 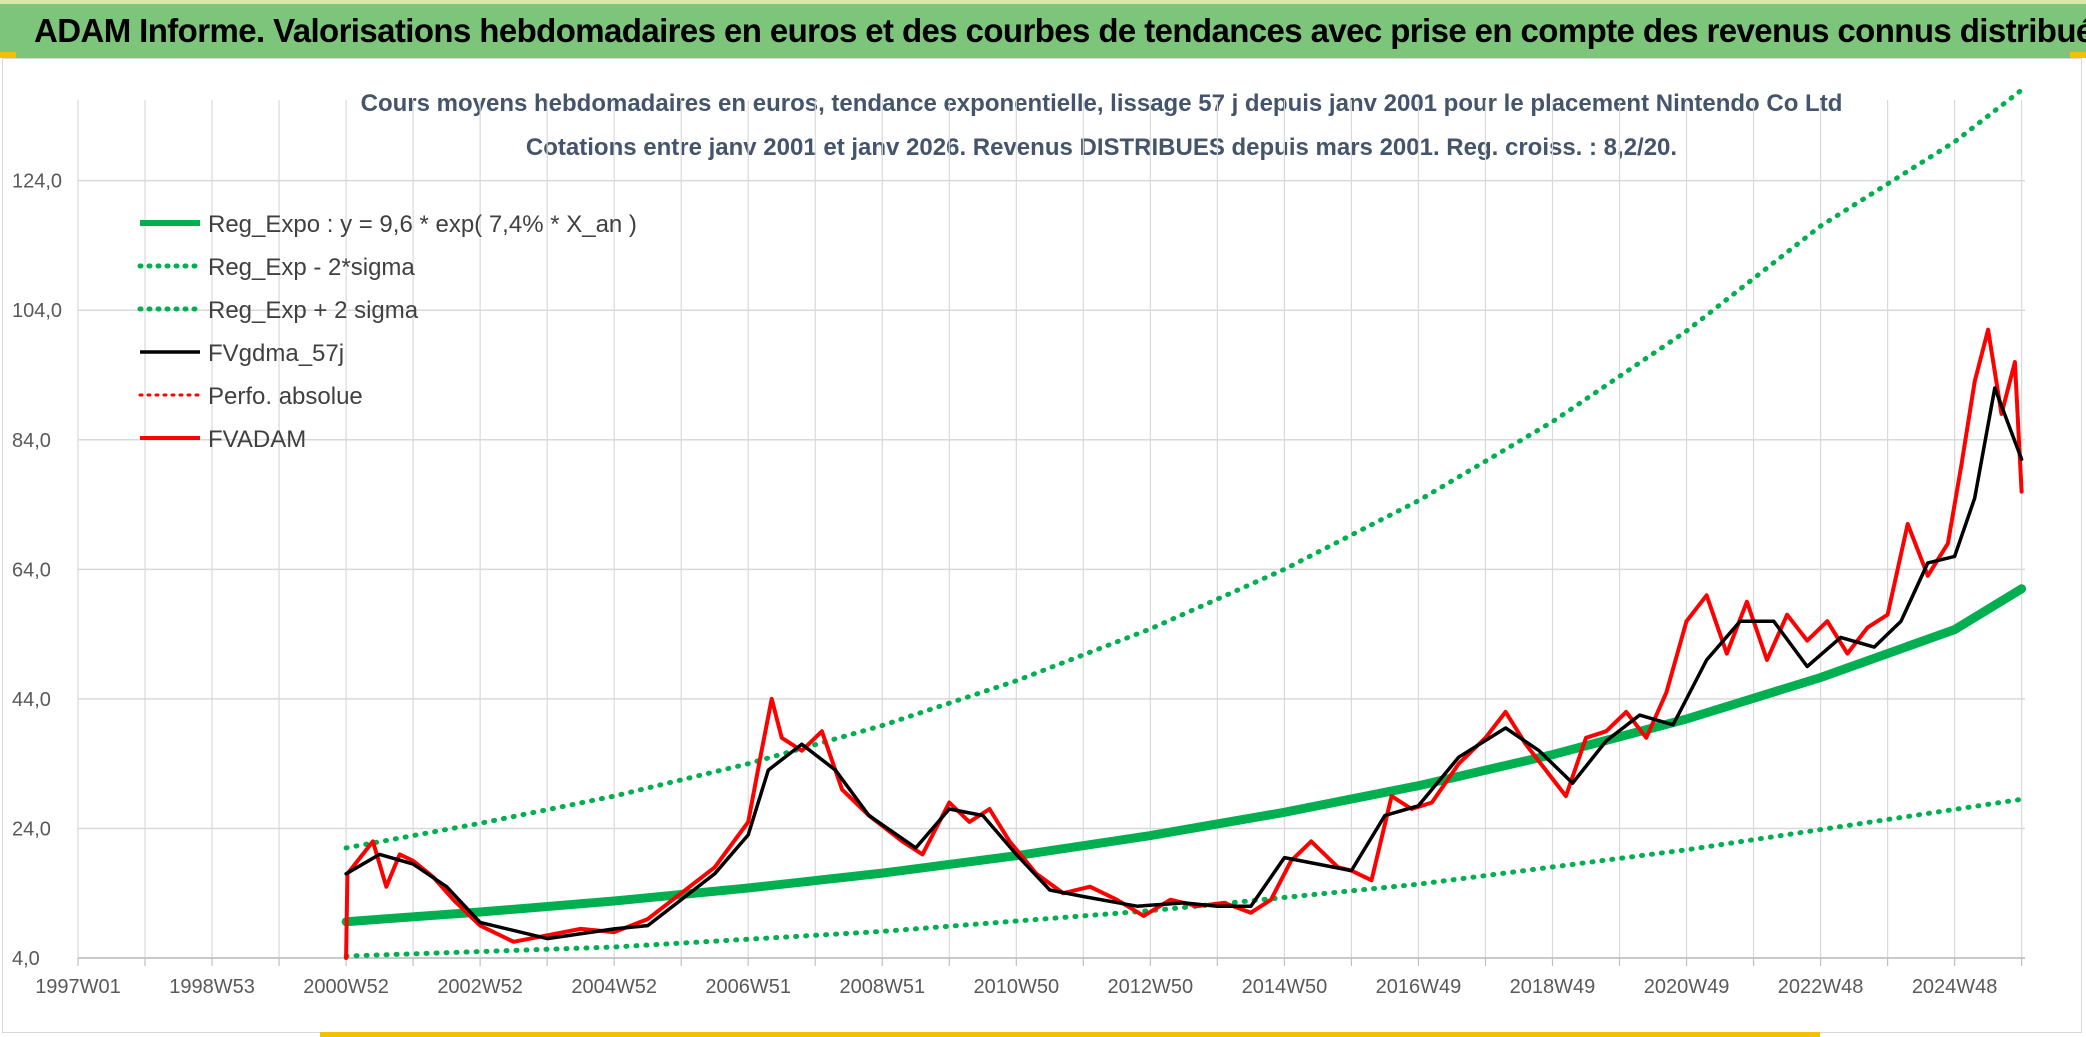 What do you see at coordinates (748, 987) in the screenshot?
I see `x-tick-label: 2006W51` at bounding box center [748, 987].